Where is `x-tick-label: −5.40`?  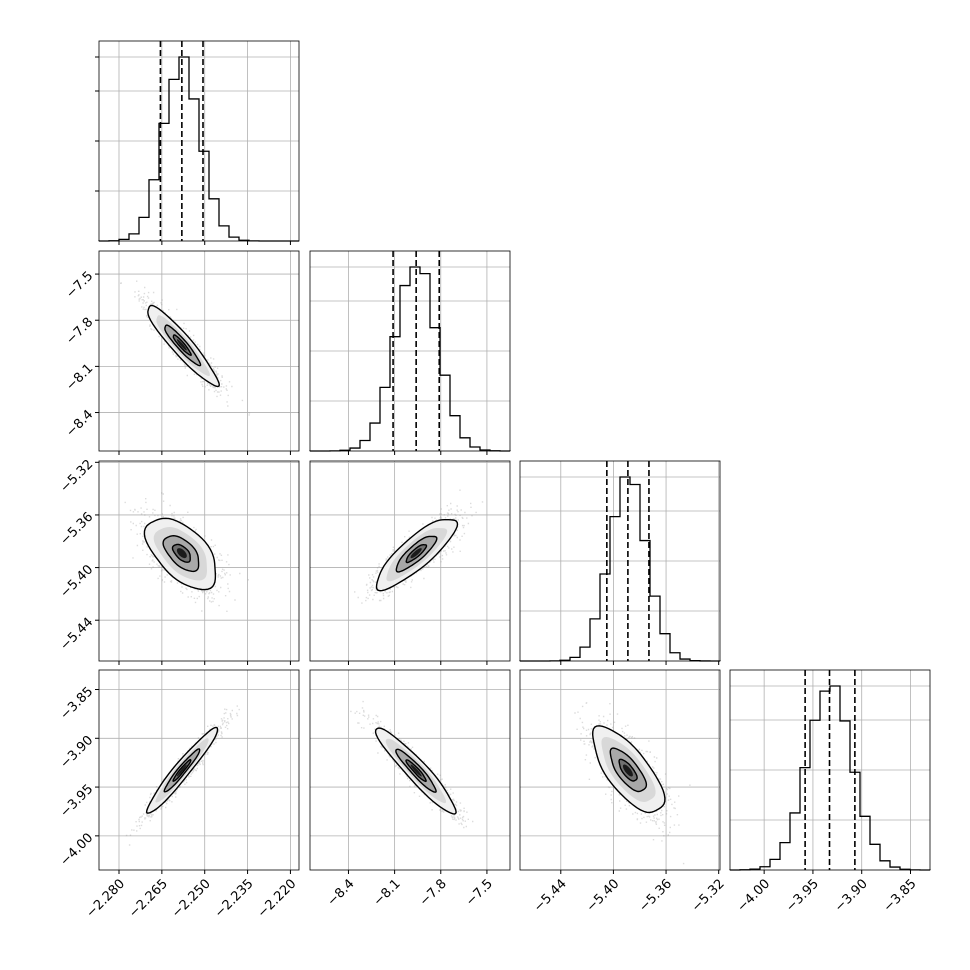
x-tick-label: −5.40 is located at coordinates (603, 895).